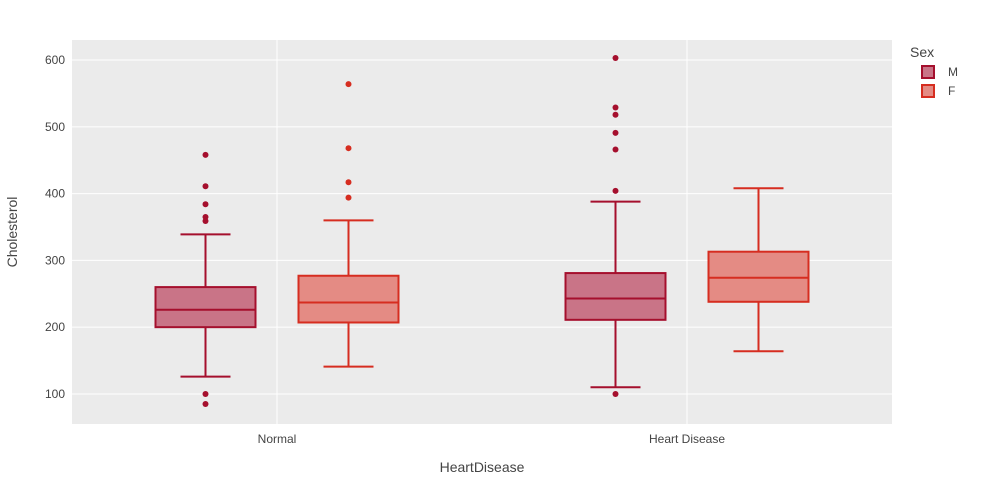 Image resolution: width=993 pixels, height=500 pixels. I want to click on box-f-heart-disease, so click(758, 270).